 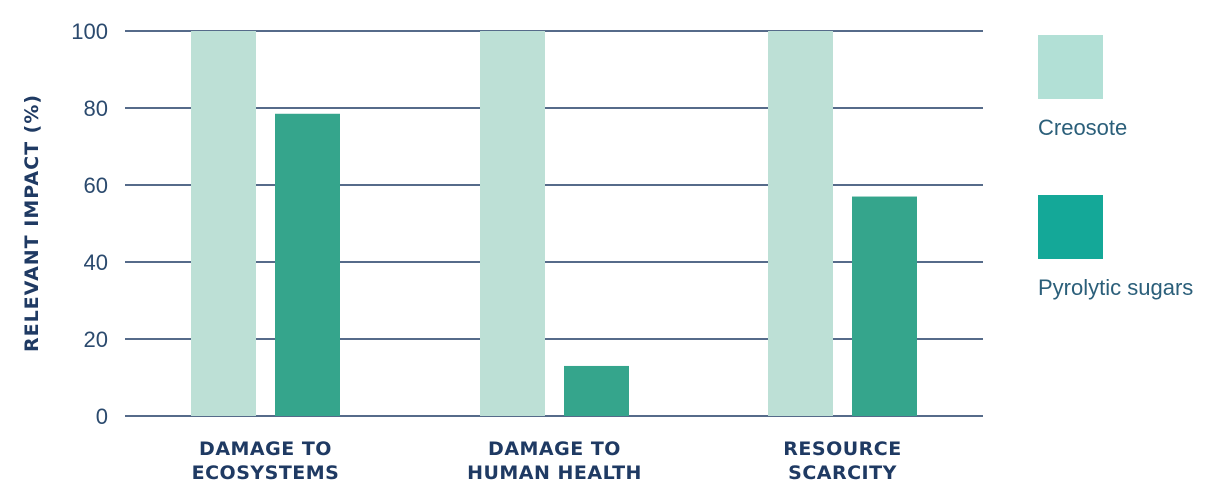 I want to click on category-label: RESOURCE SCARCITY, so click(x=842, y=461).